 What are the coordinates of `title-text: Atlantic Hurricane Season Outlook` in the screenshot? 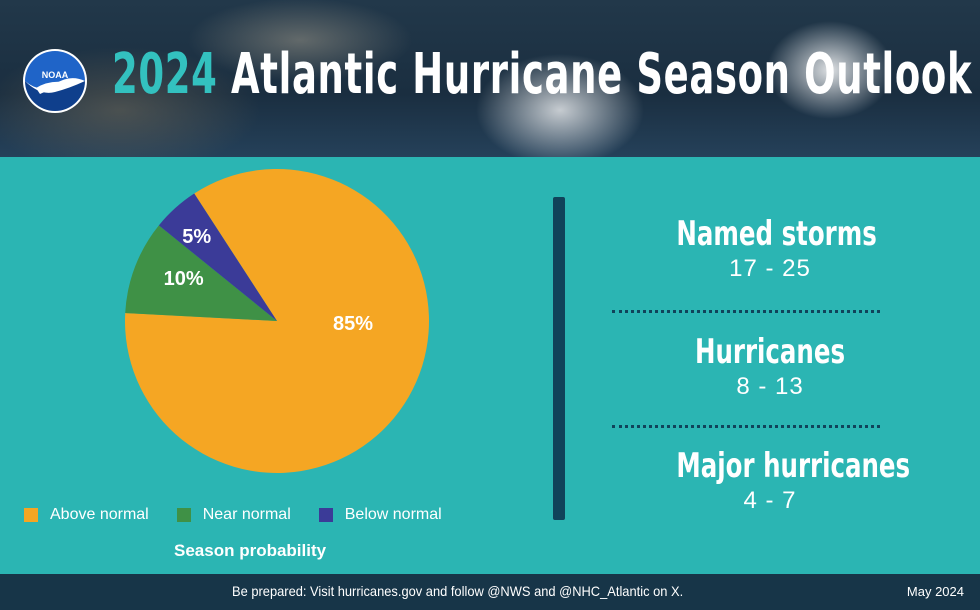 It's located at (602, 74).